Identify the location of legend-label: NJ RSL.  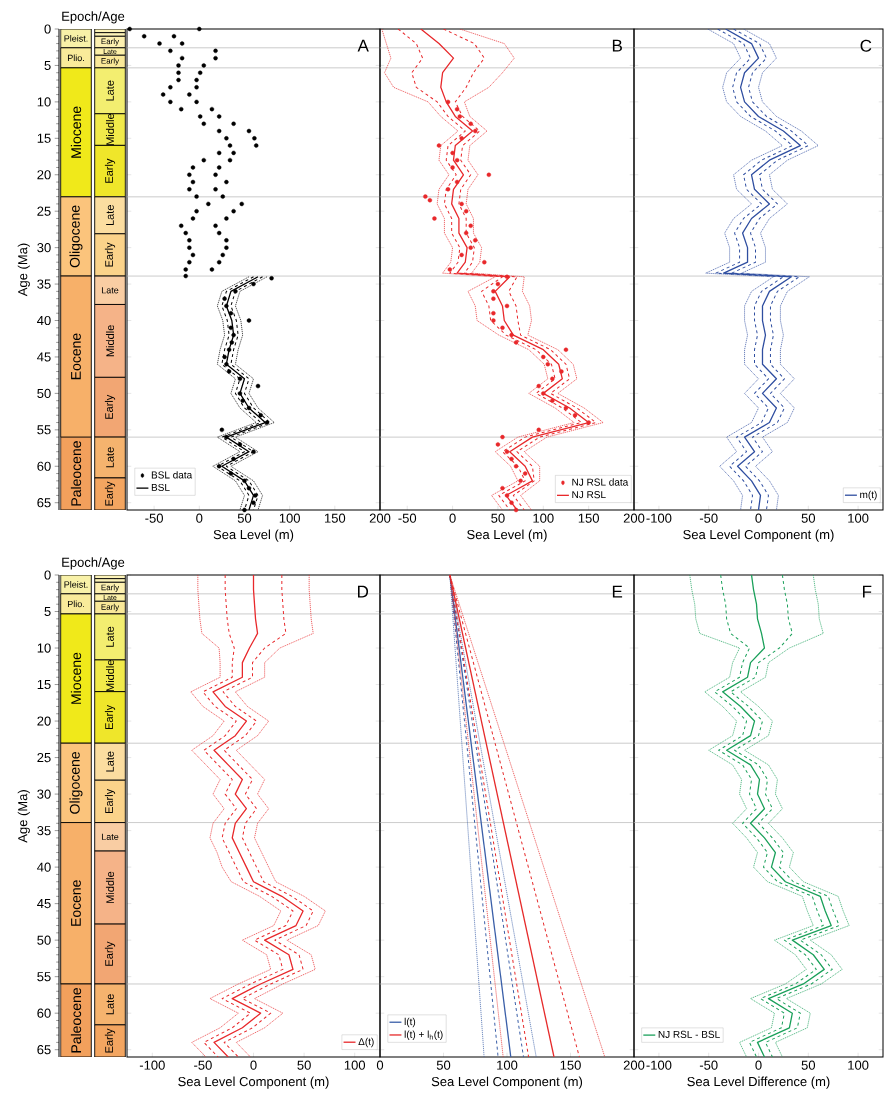
(589, 495).